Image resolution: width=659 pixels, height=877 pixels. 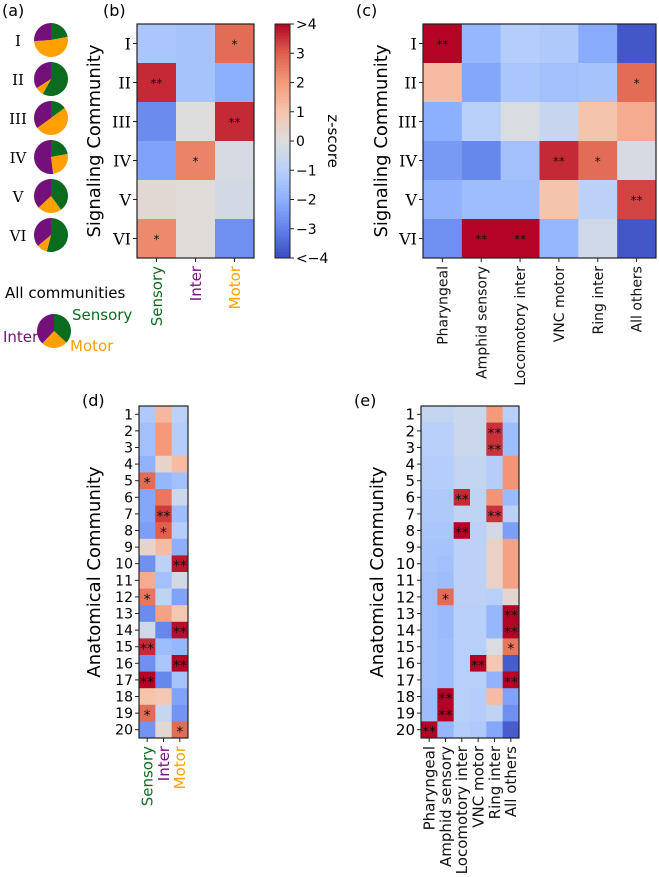 What do you see at coordinates (59, 194) in the screenshot?
I see `pie-V-slice-sensory` at bounding box center [59, 194].